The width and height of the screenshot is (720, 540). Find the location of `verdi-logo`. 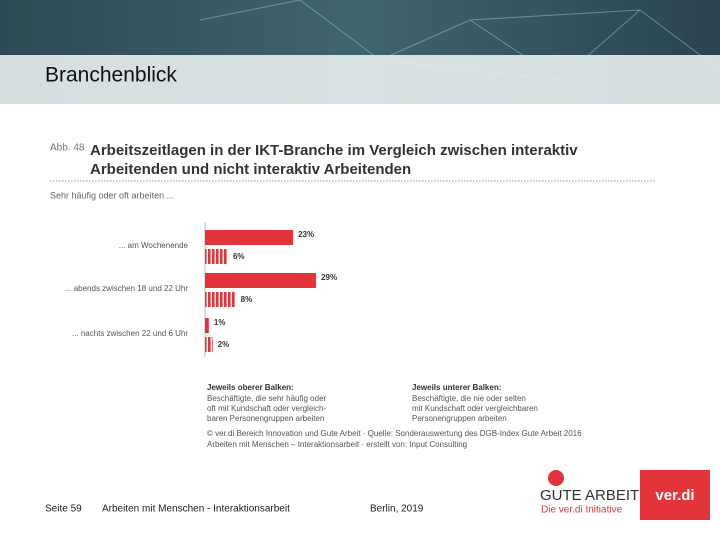

verdi-logo is located at coordinates (675, 495).